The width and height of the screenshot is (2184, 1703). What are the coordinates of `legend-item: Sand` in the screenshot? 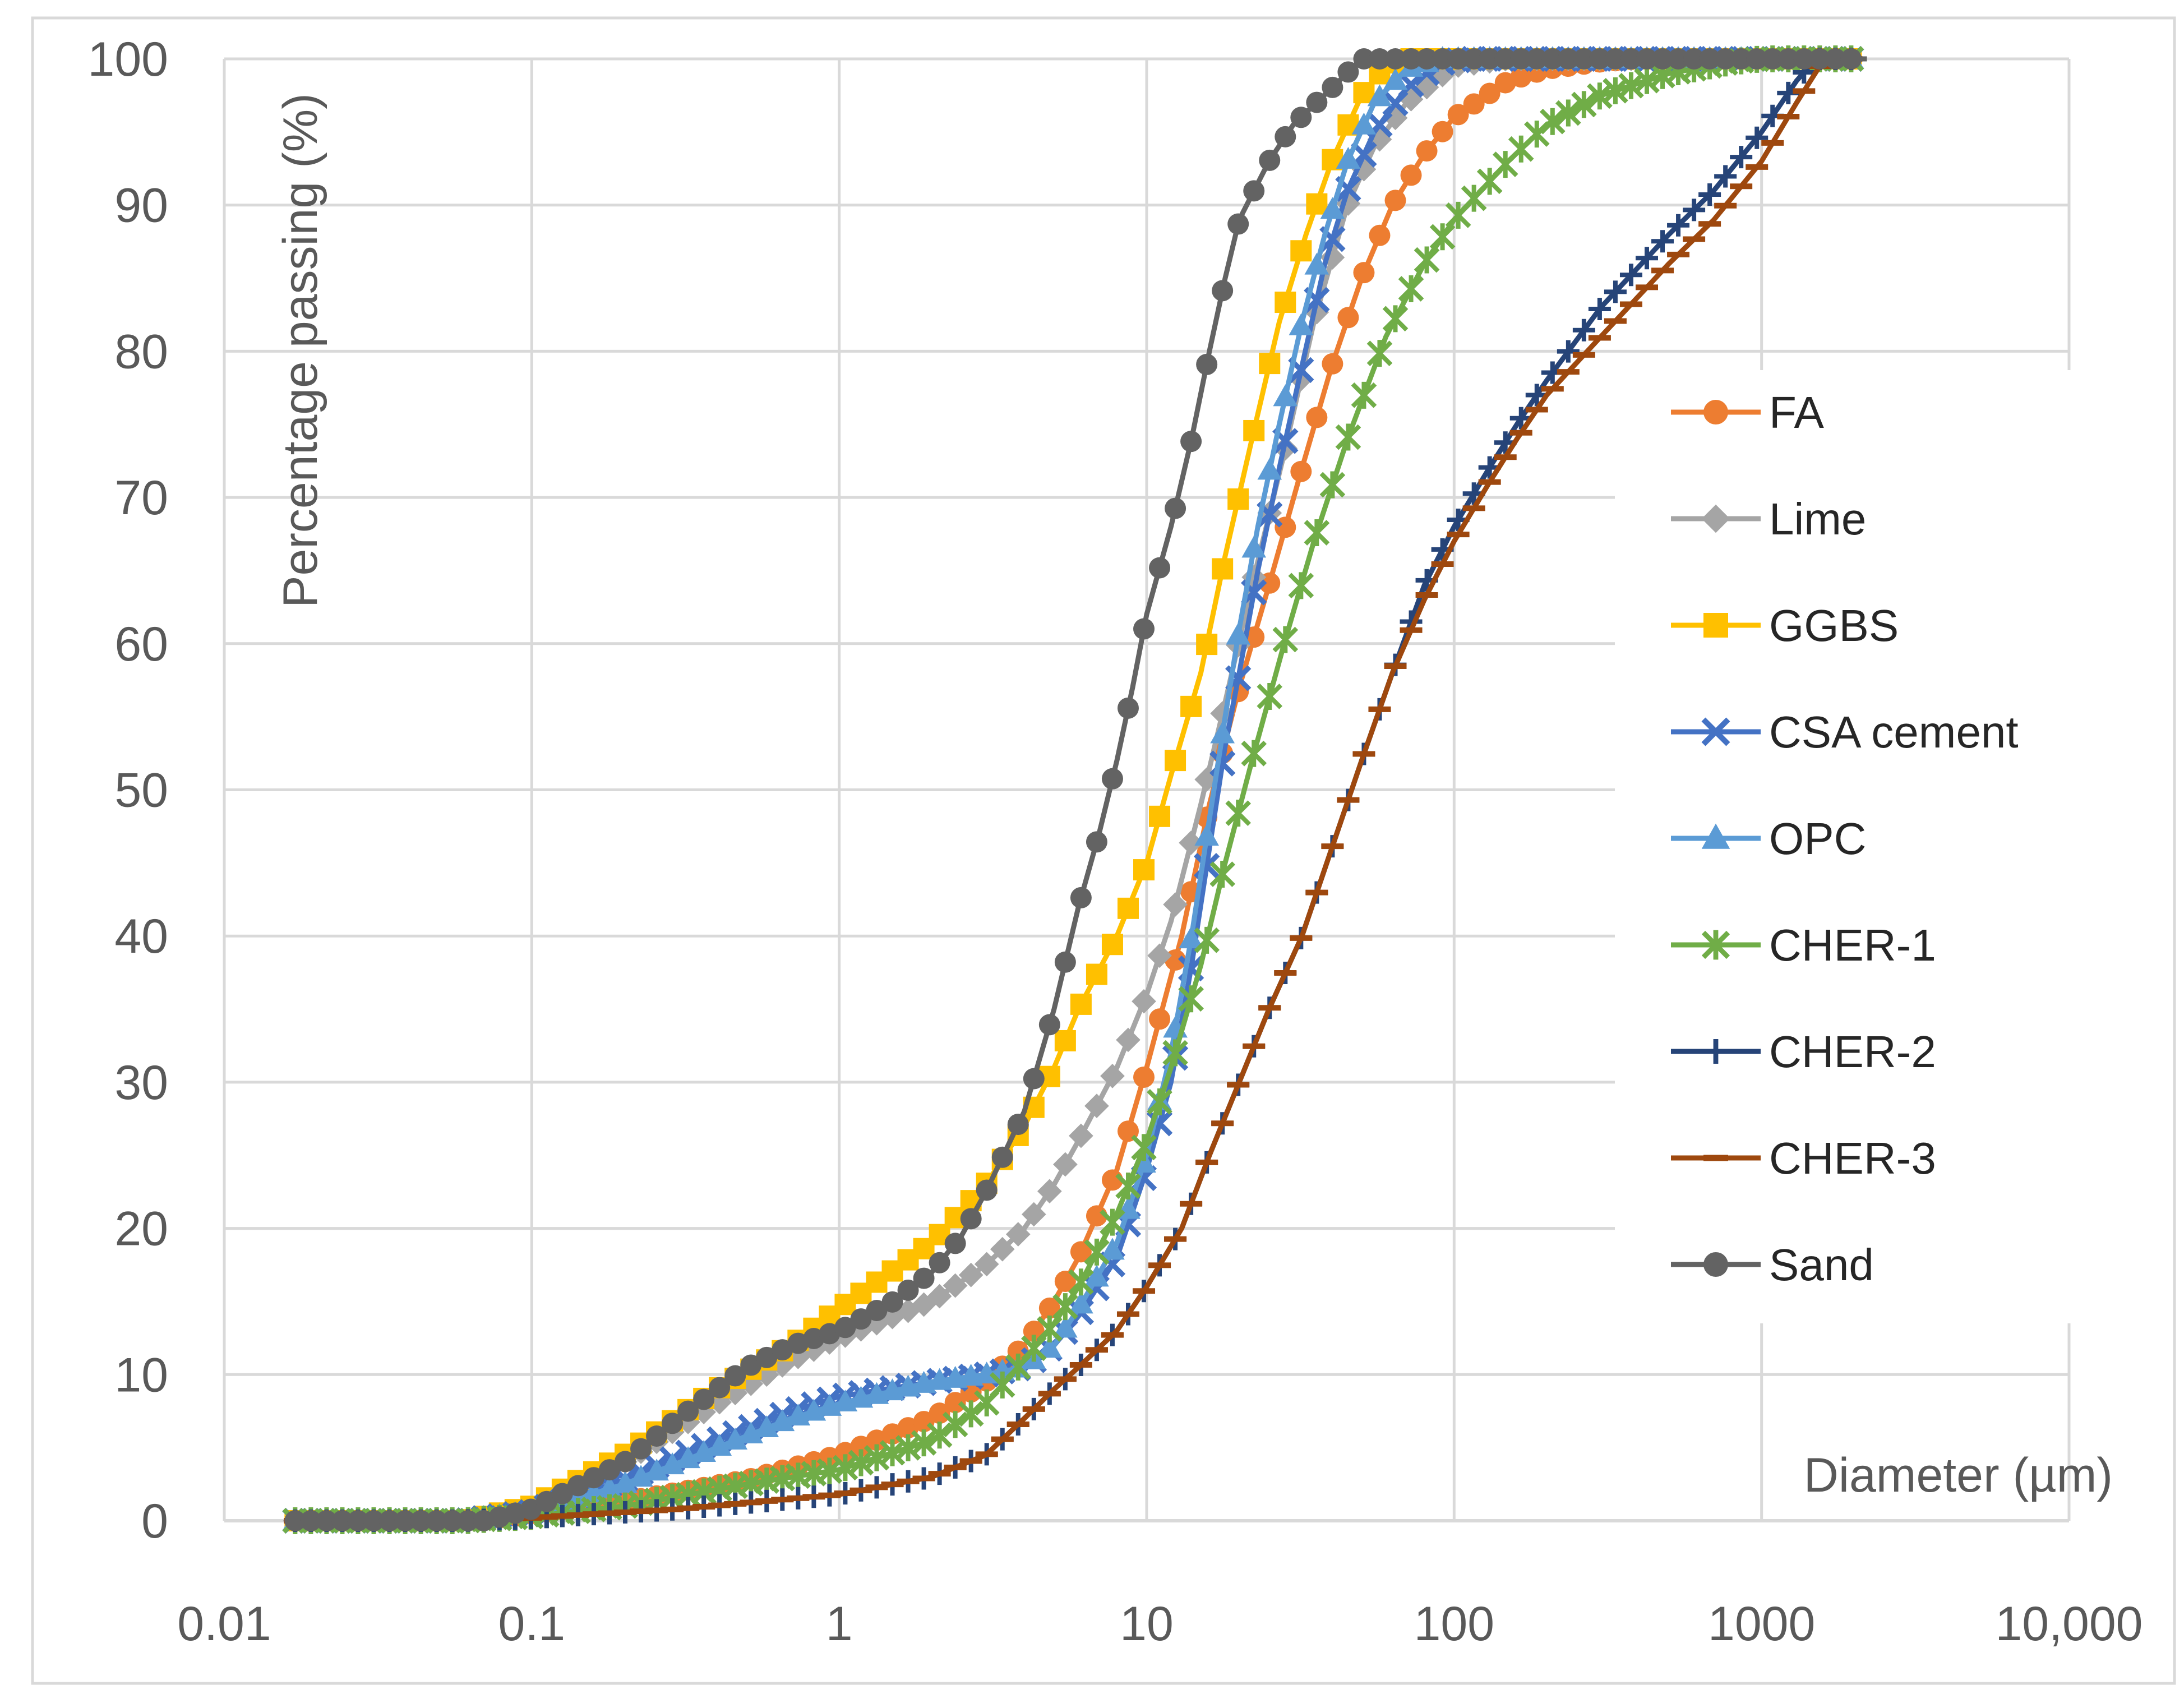 It's located at (1772, 1265).